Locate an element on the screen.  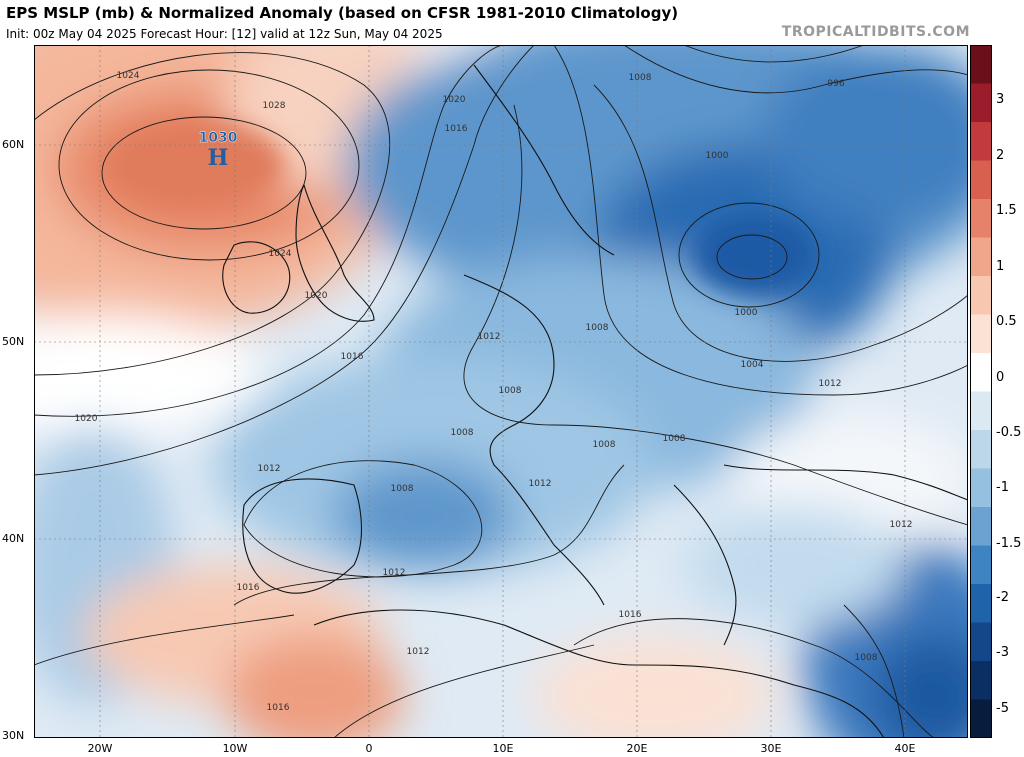
colorbar-label: -5 is located at coordinates (1002, 708).